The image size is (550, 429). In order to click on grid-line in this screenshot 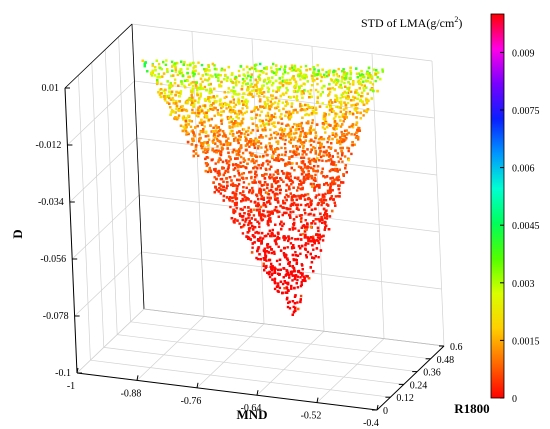, I will do `click(318, 189)`.